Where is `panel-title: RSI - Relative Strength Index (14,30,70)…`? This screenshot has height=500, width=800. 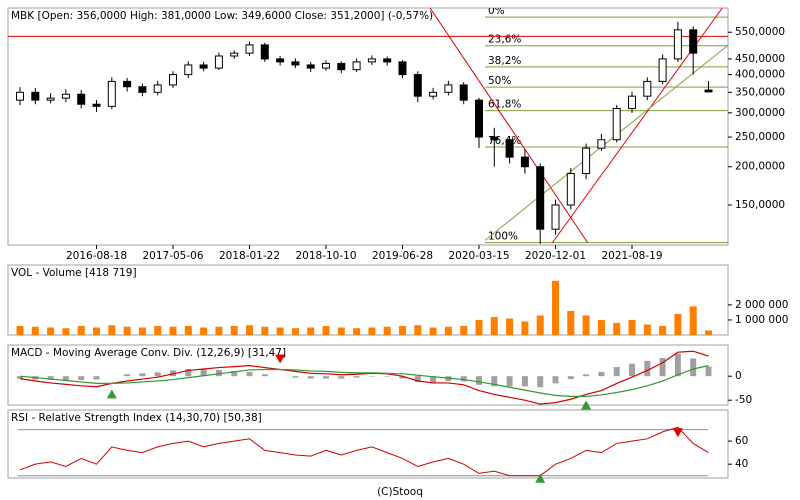
panel-title: RSI - Relative Strength Index (14,30,70)… is located at coordinates (136, 418).